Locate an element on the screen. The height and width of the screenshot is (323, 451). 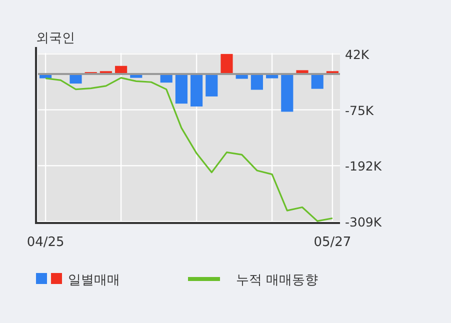
y-tick-label: -192K is located at coordinates (363, 166).